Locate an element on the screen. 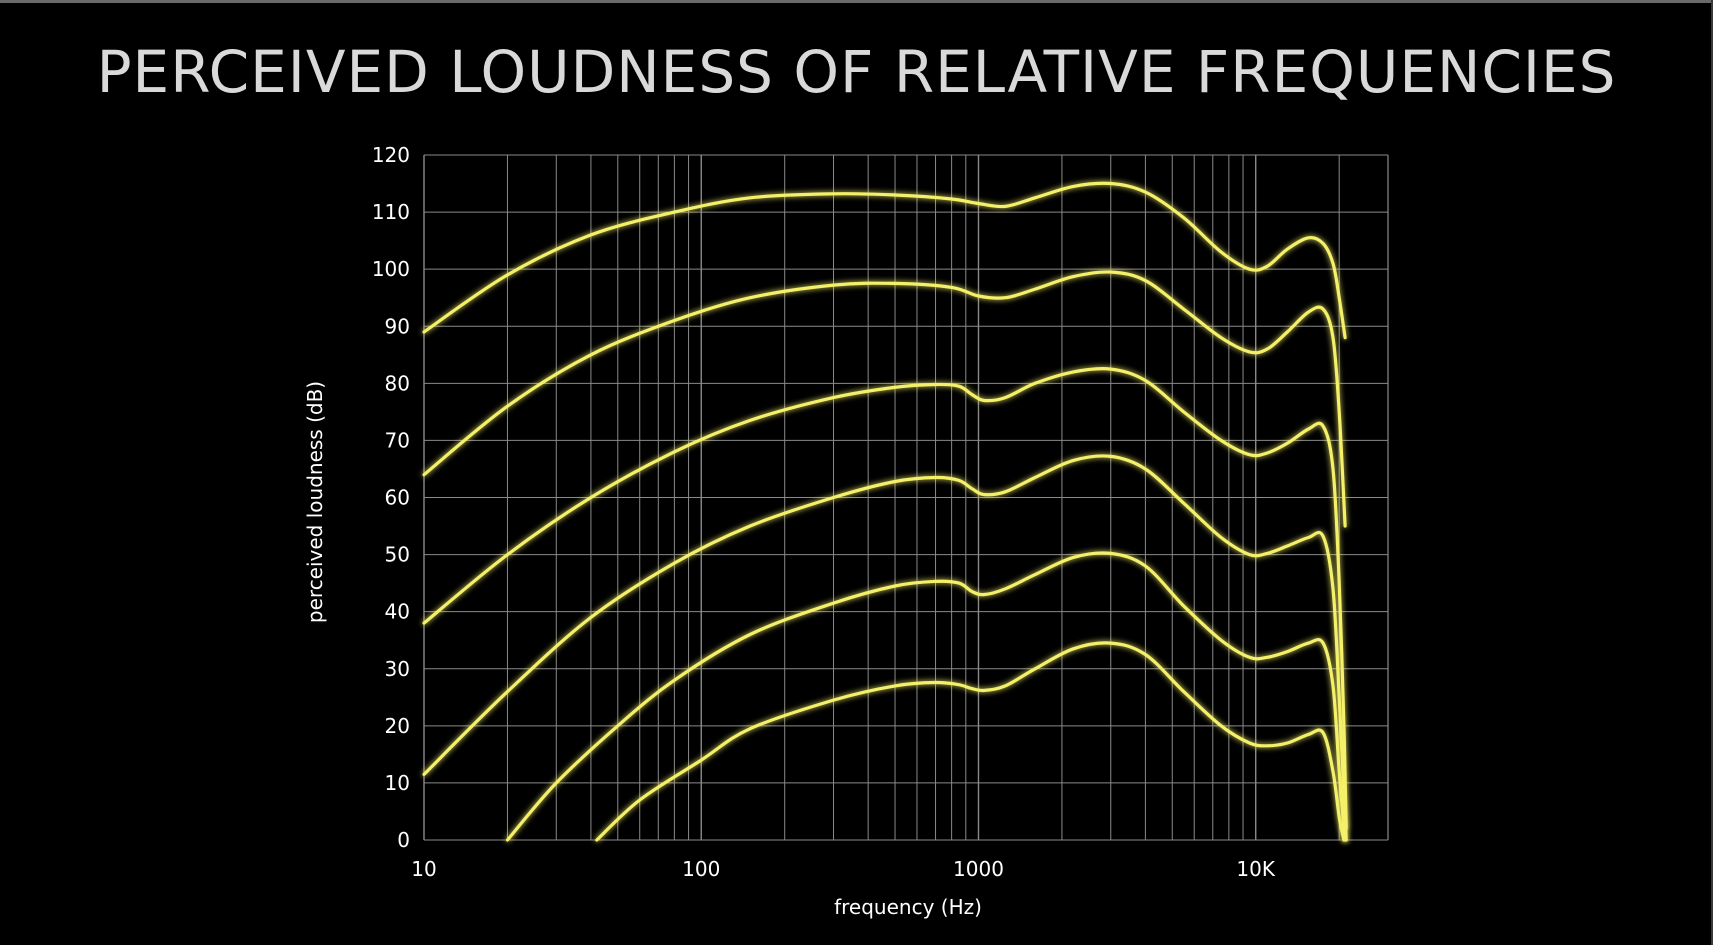 This screenshot has height=945, width=1713. right-border is located at coordinates (1712, 472).